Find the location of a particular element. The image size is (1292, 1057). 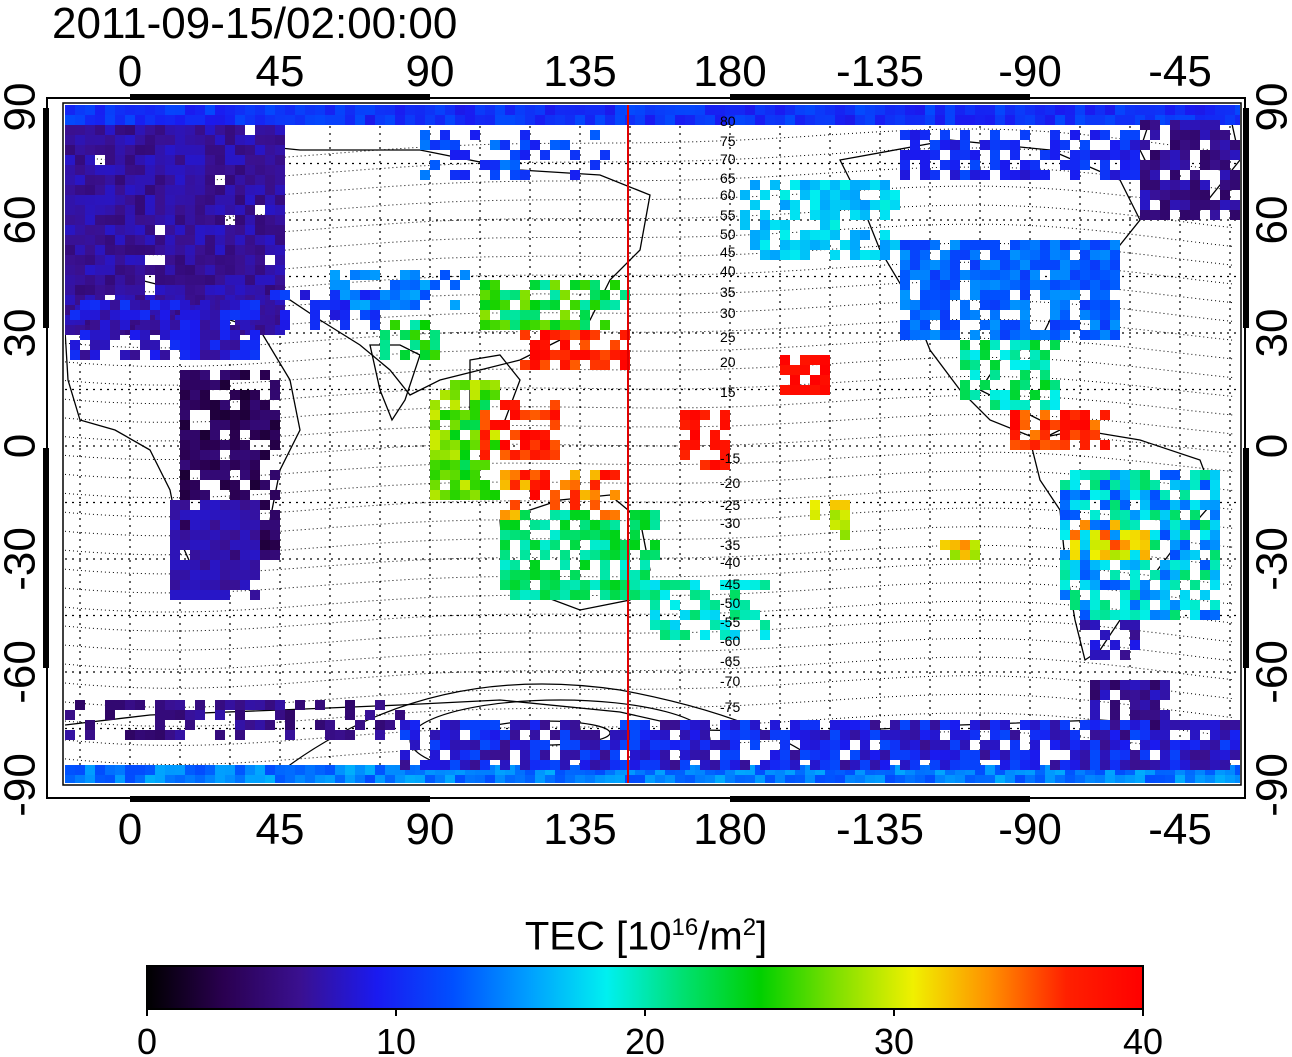

bottom-longitude-ticks: 0 45 90 135 180 -135 -90 -45 is located at coordinates (665, 829).